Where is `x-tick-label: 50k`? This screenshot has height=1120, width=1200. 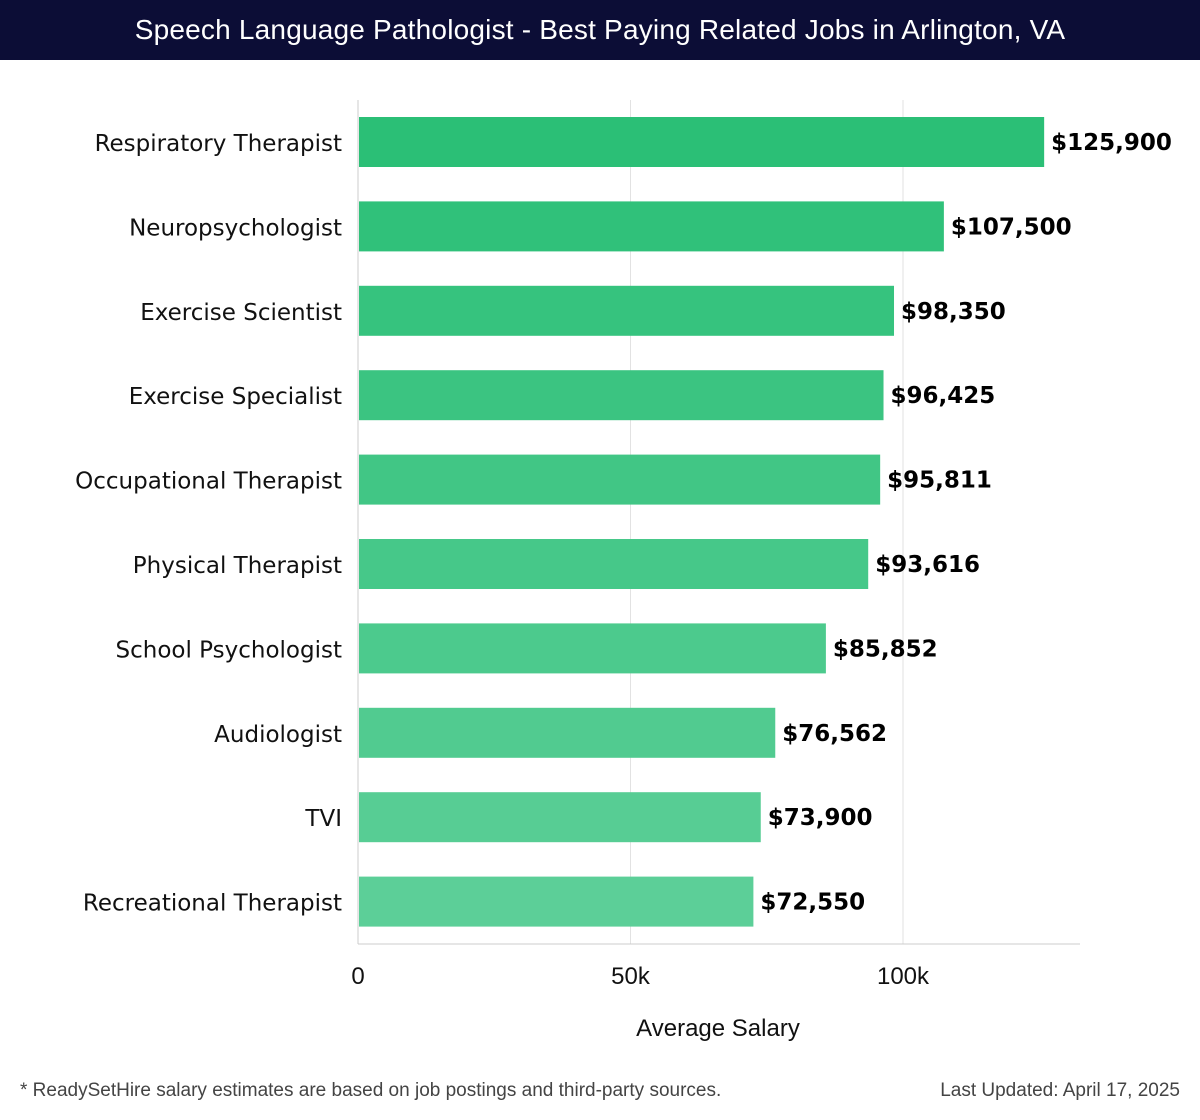 x-tick-label: 50k is located at coordinates (631, 976).